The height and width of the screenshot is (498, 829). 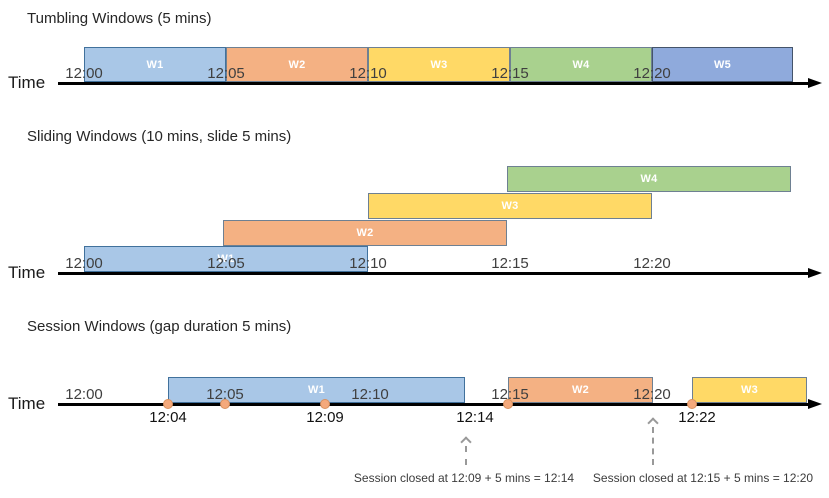 I want to click on tumbling-window-w5: W5, so click(x=722, y=64).